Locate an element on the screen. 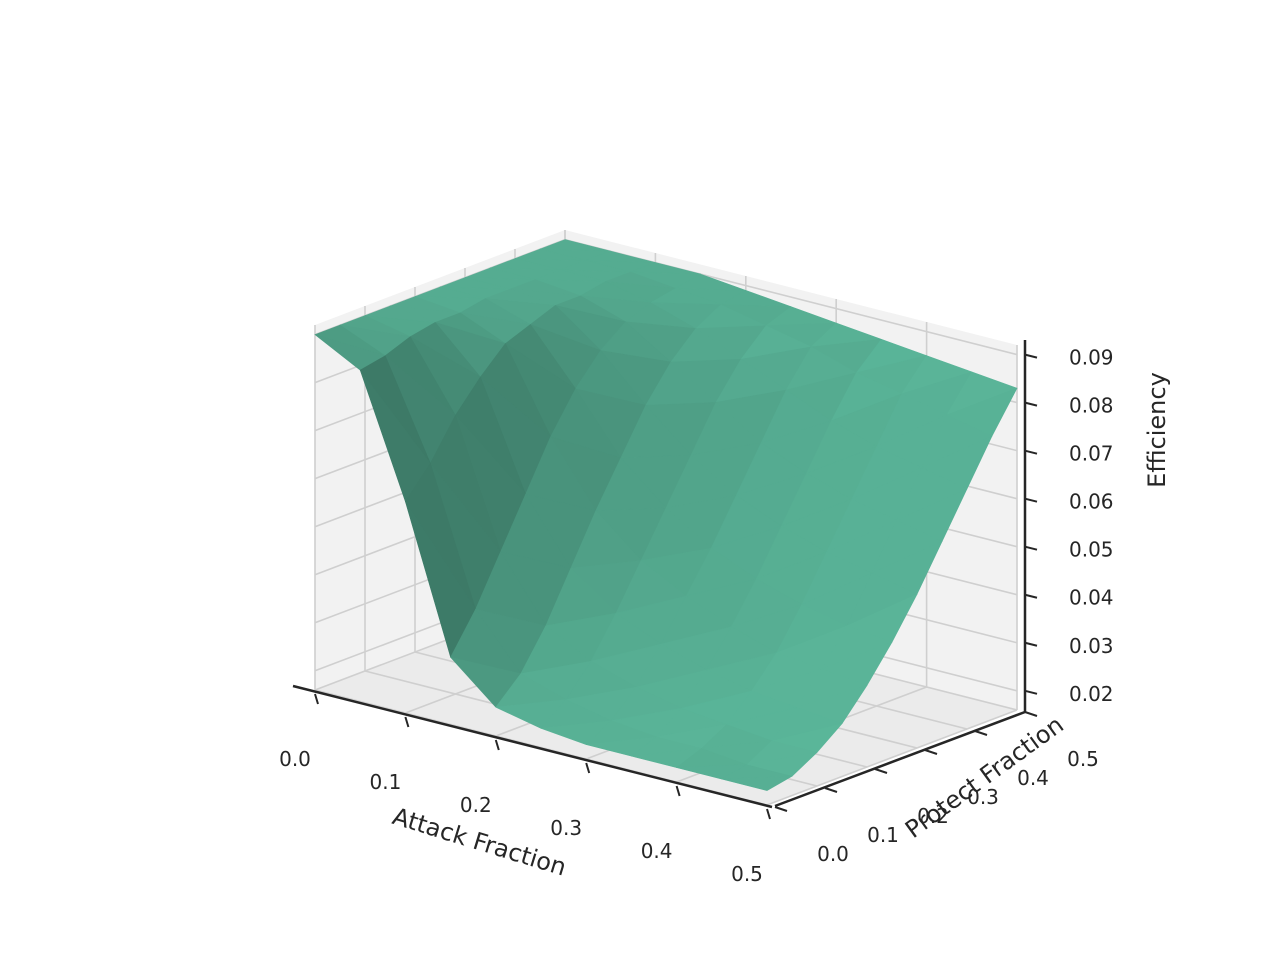 The width and height of the screenshot is (1280, 960). z-tick-label: 0.09 is located at coordinates (1091, 358).